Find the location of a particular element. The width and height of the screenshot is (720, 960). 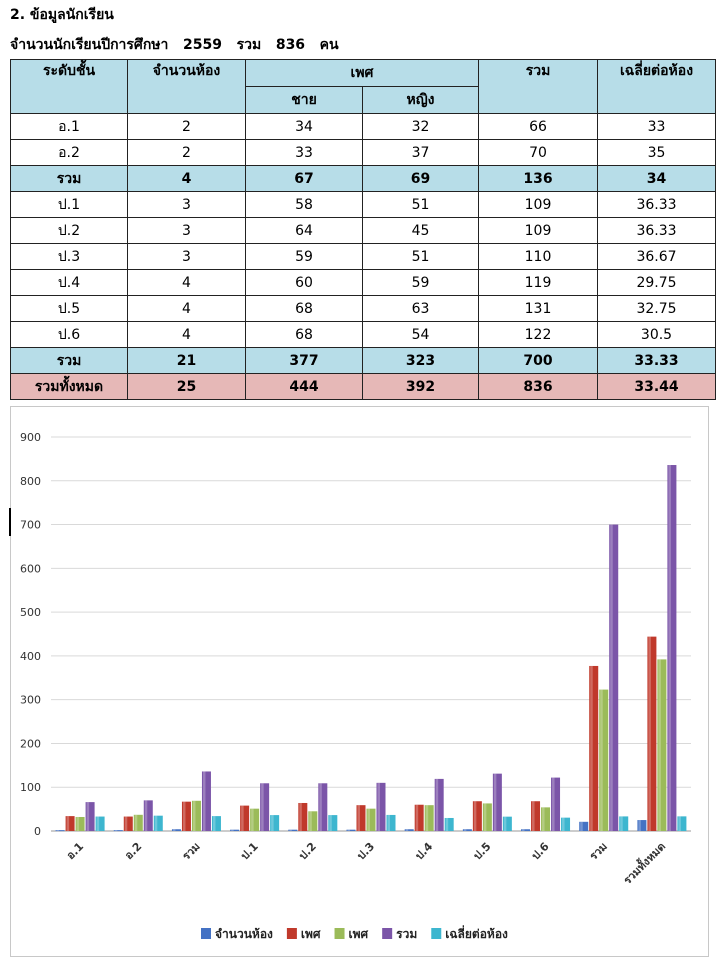

table-row: อ.2 2 33 37 70 35 is located at coordinates (363, 152).